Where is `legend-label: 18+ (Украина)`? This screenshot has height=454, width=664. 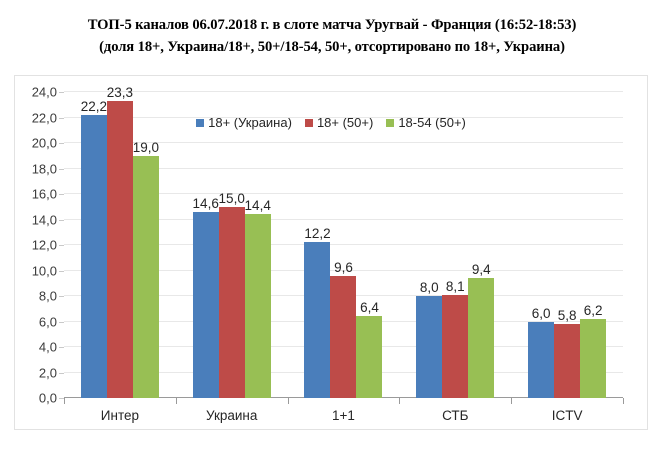 legend-label: 18+ (Украина) is located at coordinates (250, 122).